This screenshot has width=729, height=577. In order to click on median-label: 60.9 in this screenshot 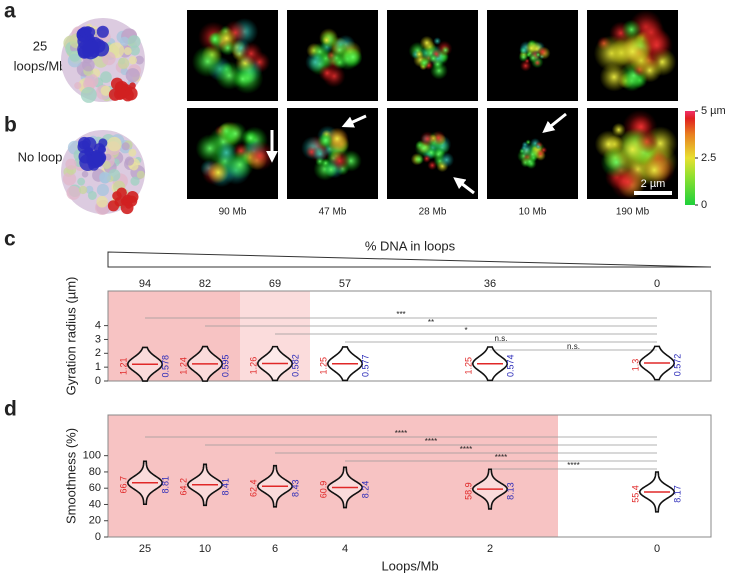, I will do `click(323, 490)`.